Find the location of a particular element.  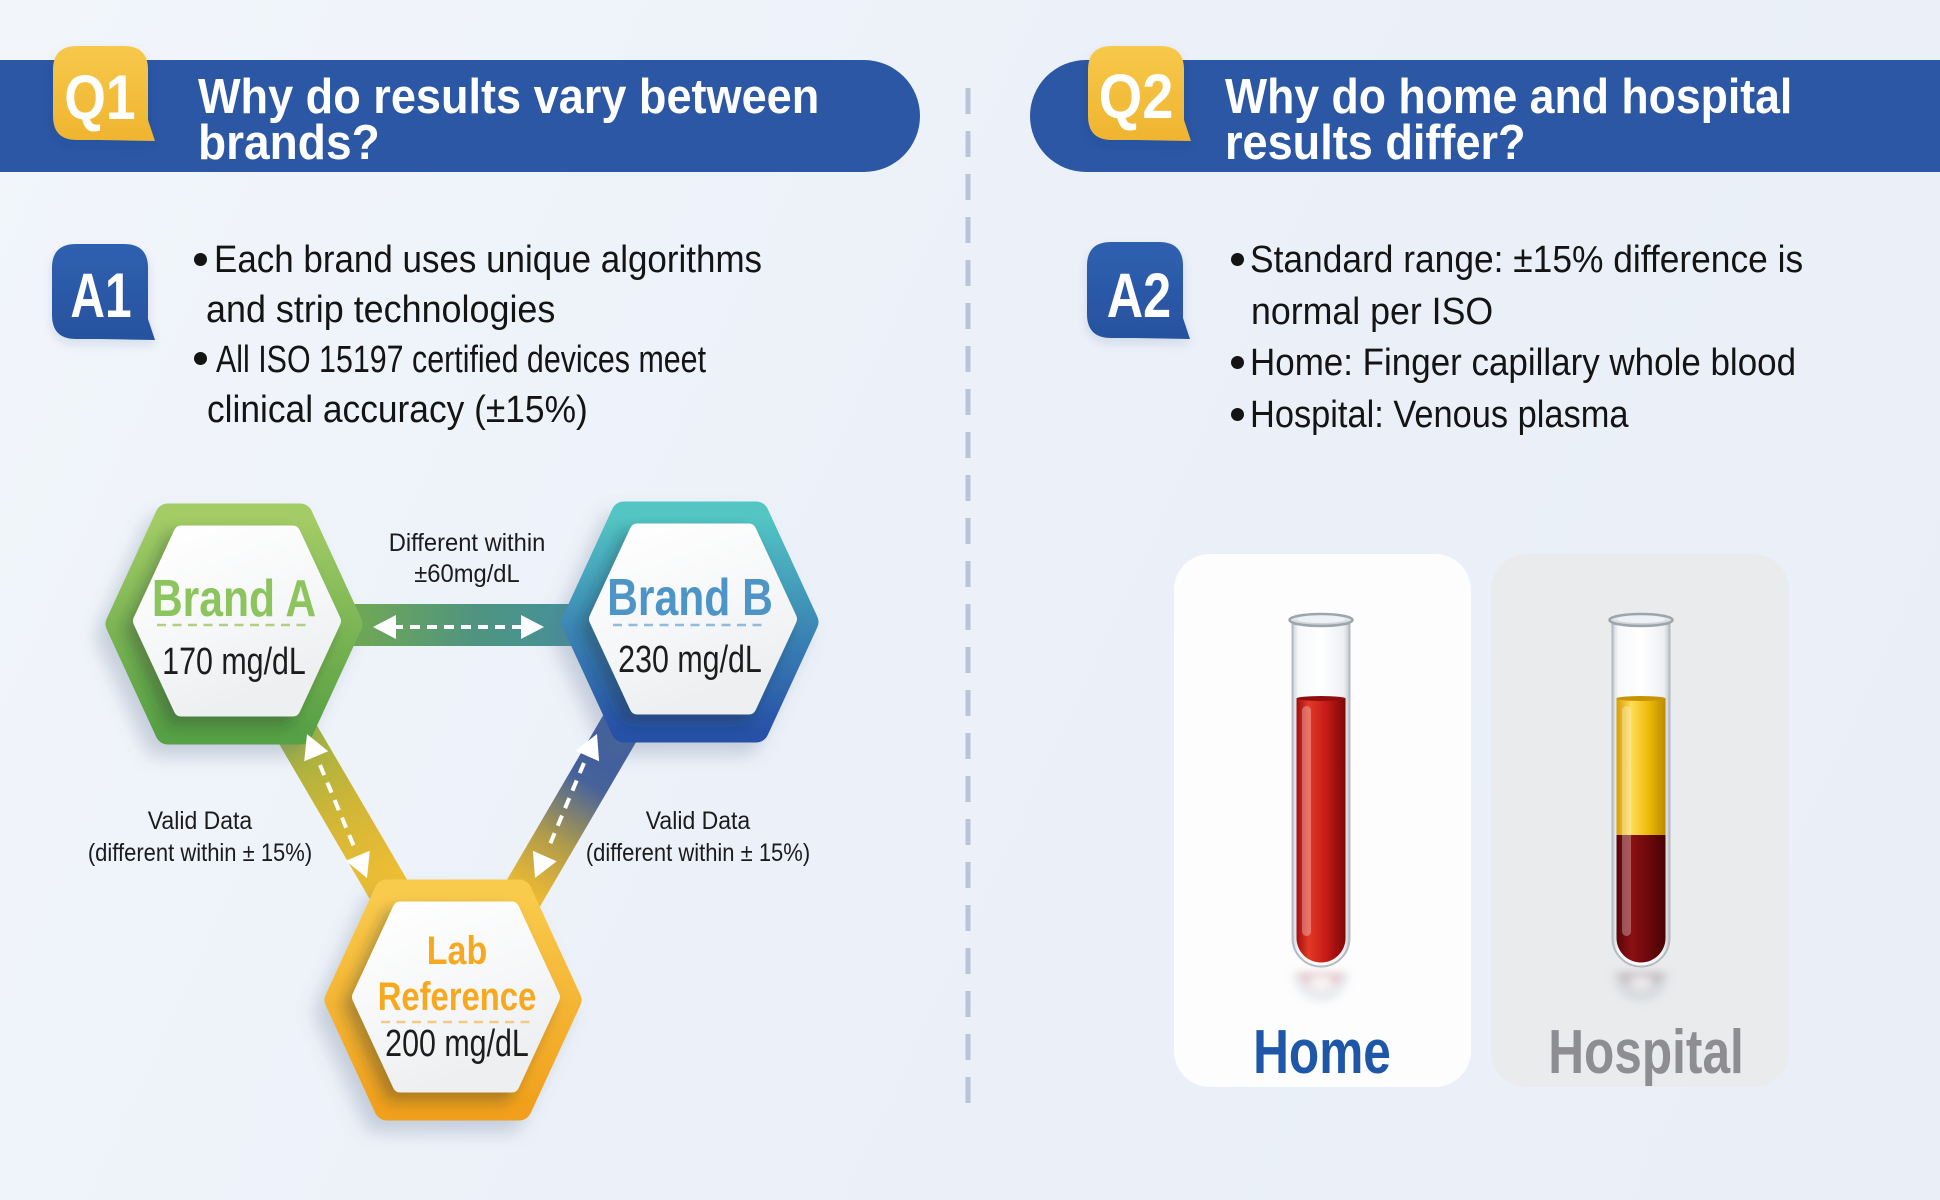

svg-text: Reference is located at coordinates (457, 996).